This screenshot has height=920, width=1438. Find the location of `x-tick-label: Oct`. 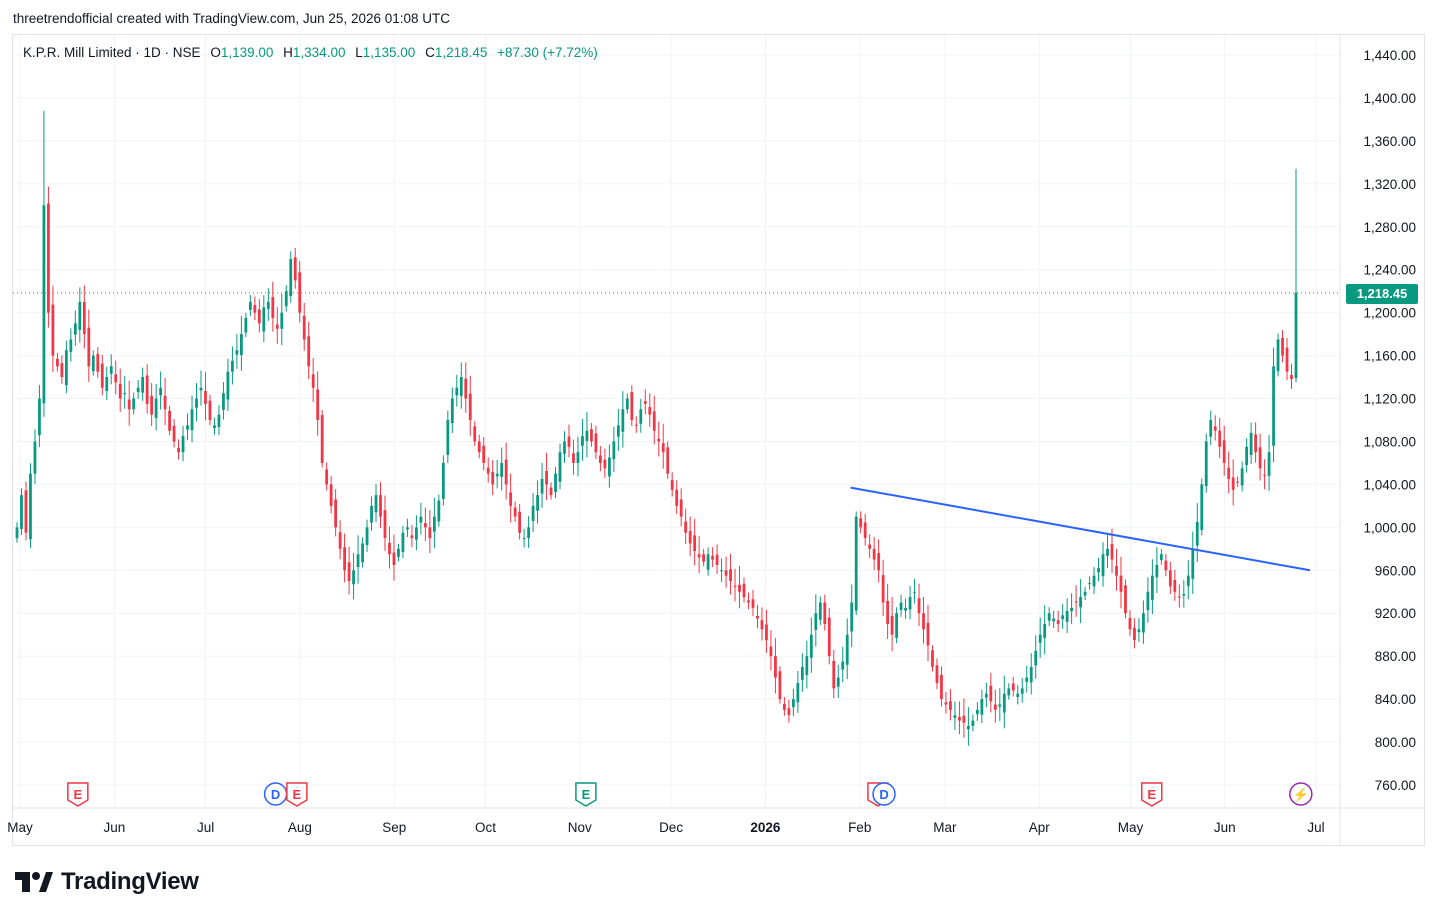

x-tick-label: Oct is located at coordinates (485, 827).